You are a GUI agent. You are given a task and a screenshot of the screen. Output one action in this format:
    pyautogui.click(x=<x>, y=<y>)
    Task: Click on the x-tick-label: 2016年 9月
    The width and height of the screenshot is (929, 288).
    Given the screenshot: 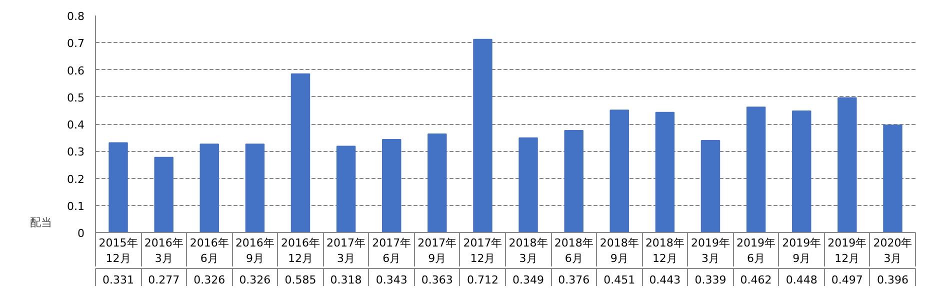 What is the action you would take?
    pyautogui.click(x=254, y=251)
    